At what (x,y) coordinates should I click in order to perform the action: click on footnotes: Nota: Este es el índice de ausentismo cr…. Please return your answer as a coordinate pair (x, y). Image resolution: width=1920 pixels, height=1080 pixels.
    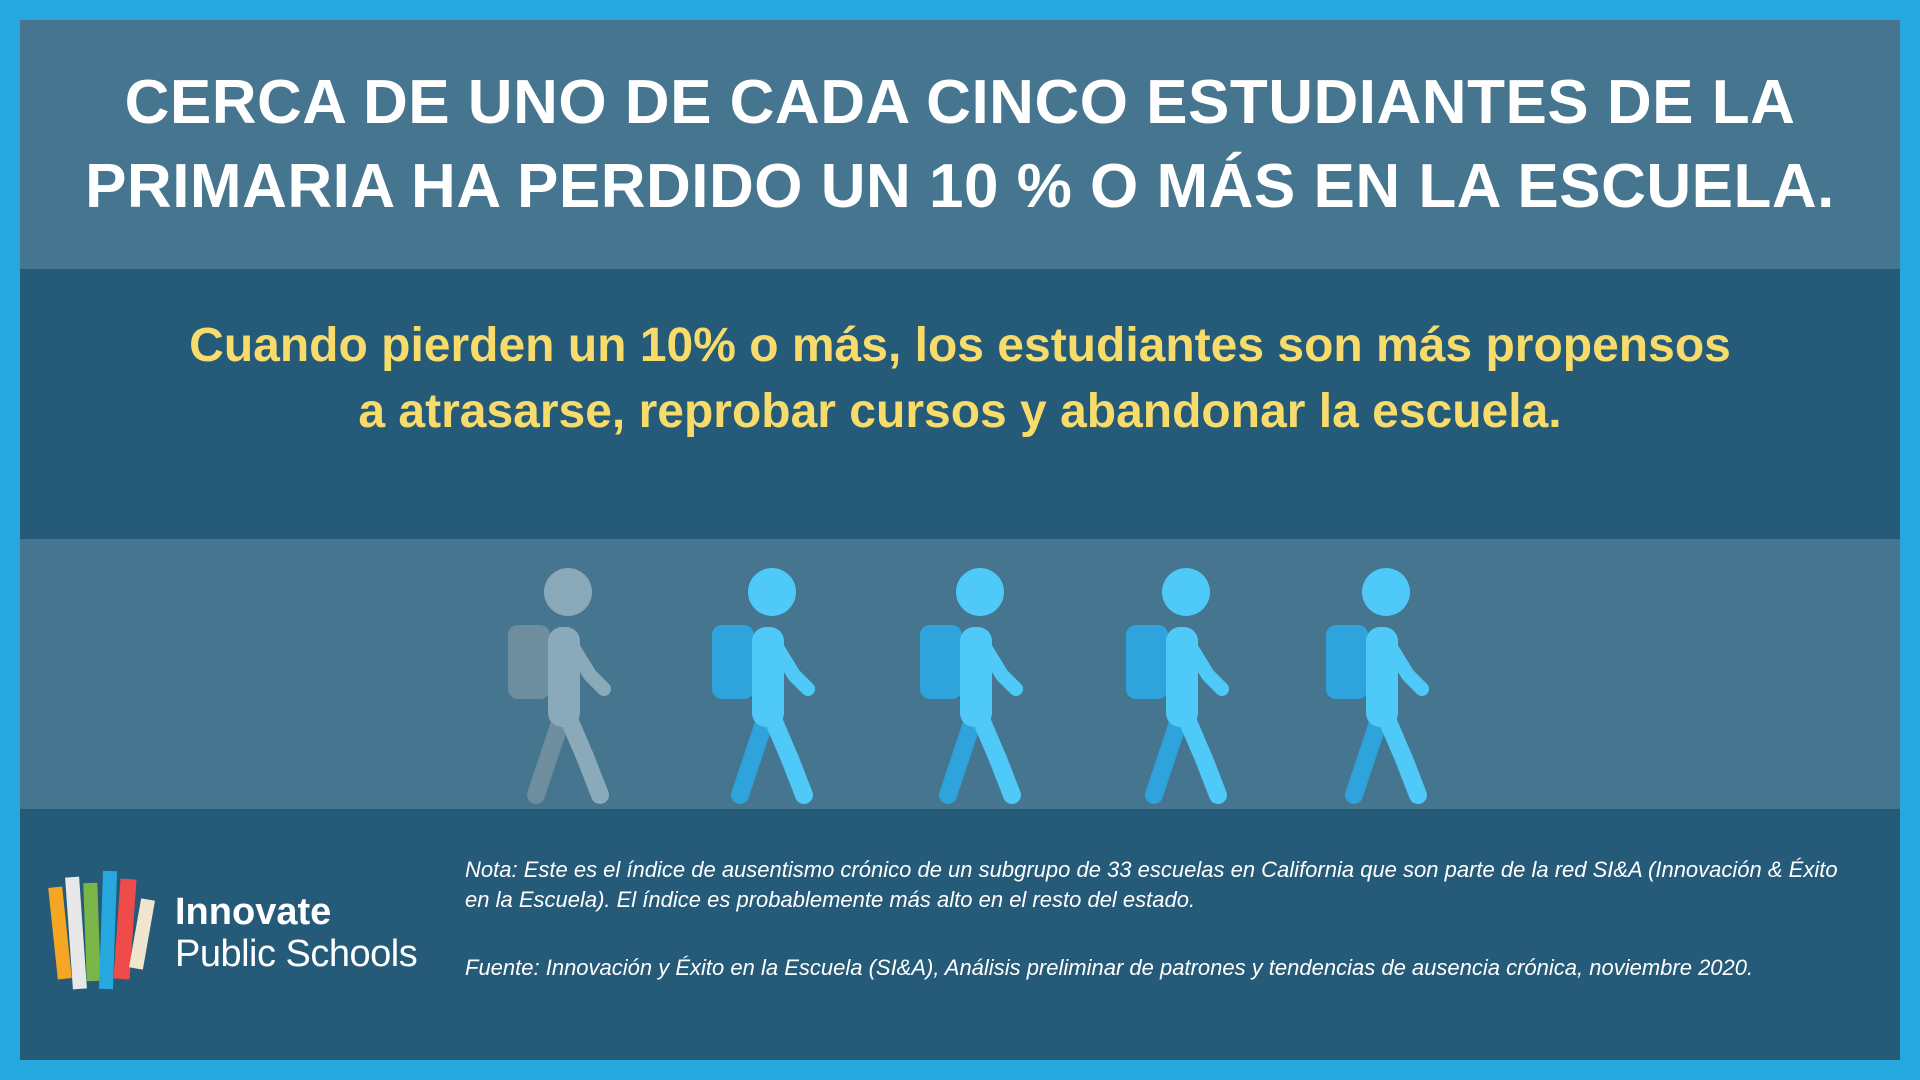
    Looking at the image, I should click on (1165, 938).